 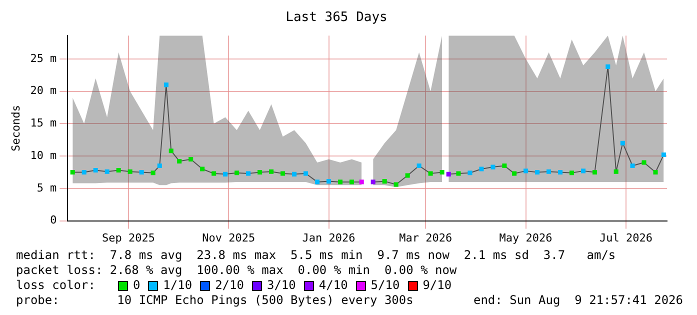 What do you see at coordinates (385, 285) in the screenshot?
I see `legend-label: 5/10` at bounding box center [385, 285].